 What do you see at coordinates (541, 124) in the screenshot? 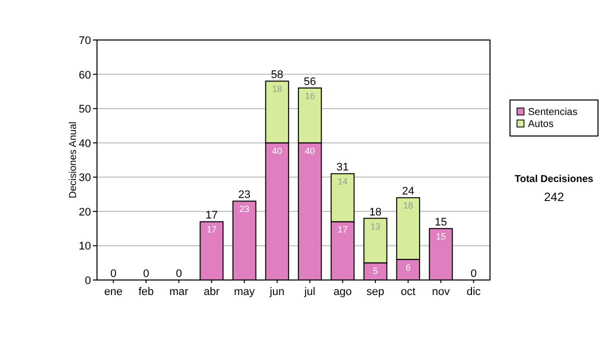
I see `legend-label: Autos` at bounding box center [541, 124].